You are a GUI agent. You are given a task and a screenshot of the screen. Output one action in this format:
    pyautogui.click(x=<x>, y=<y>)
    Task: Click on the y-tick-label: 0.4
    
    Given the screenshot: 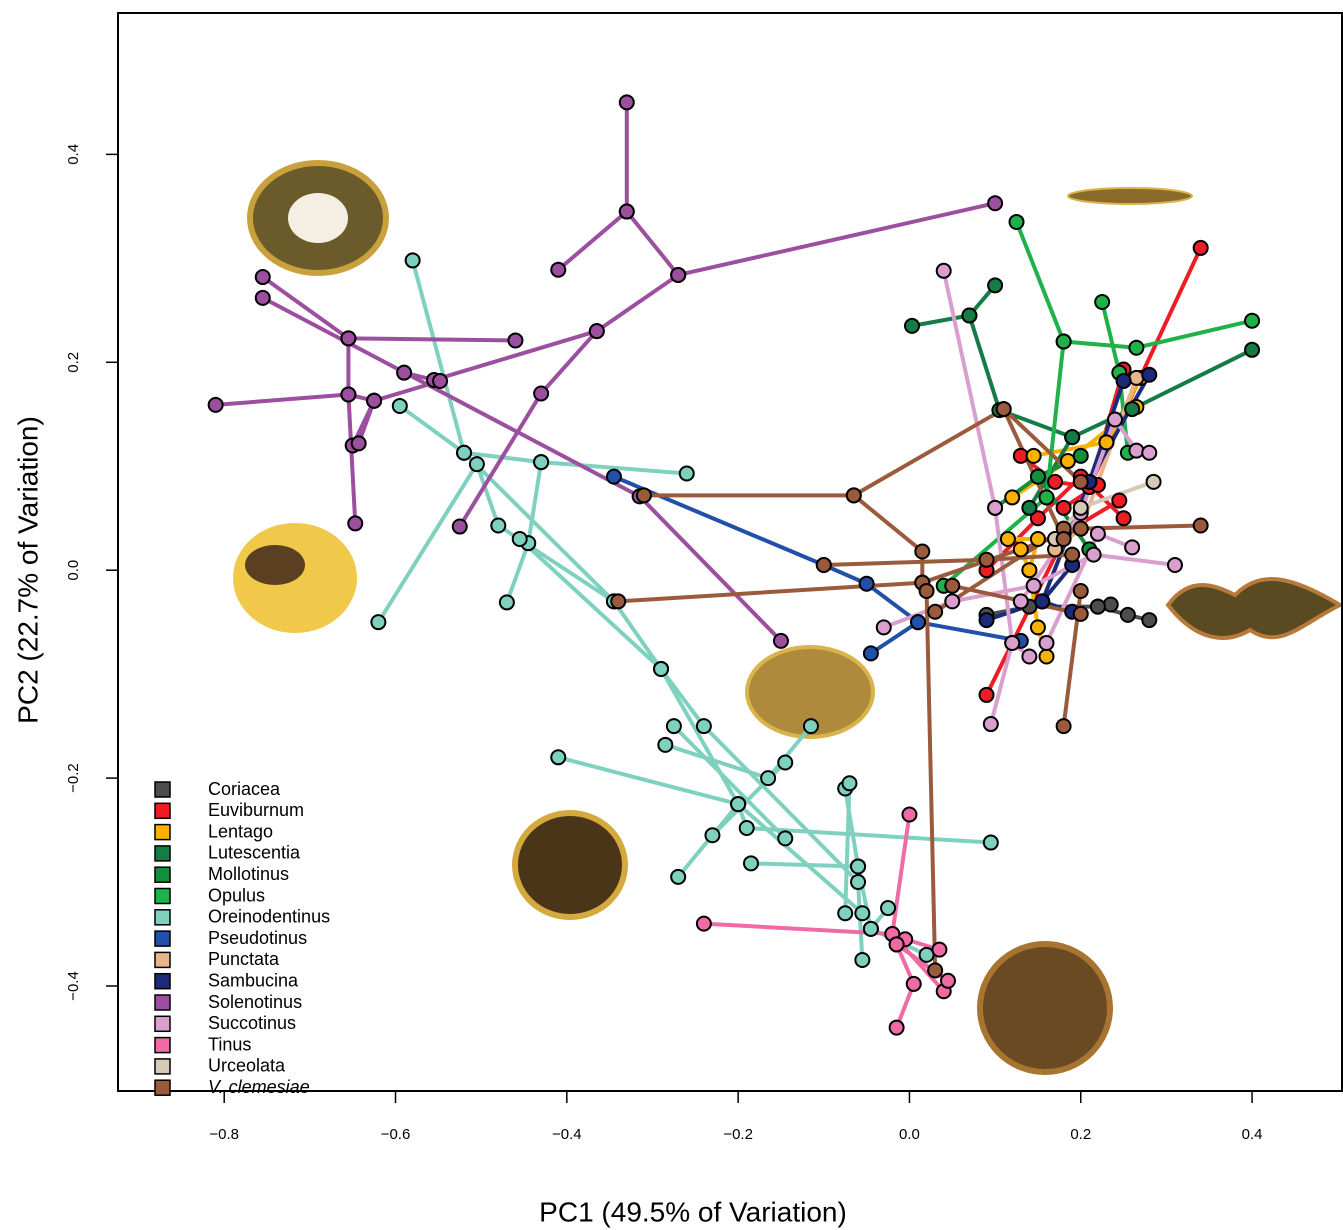 What is the action you would take?
    pyautogui.click(x=73, y=154)
    